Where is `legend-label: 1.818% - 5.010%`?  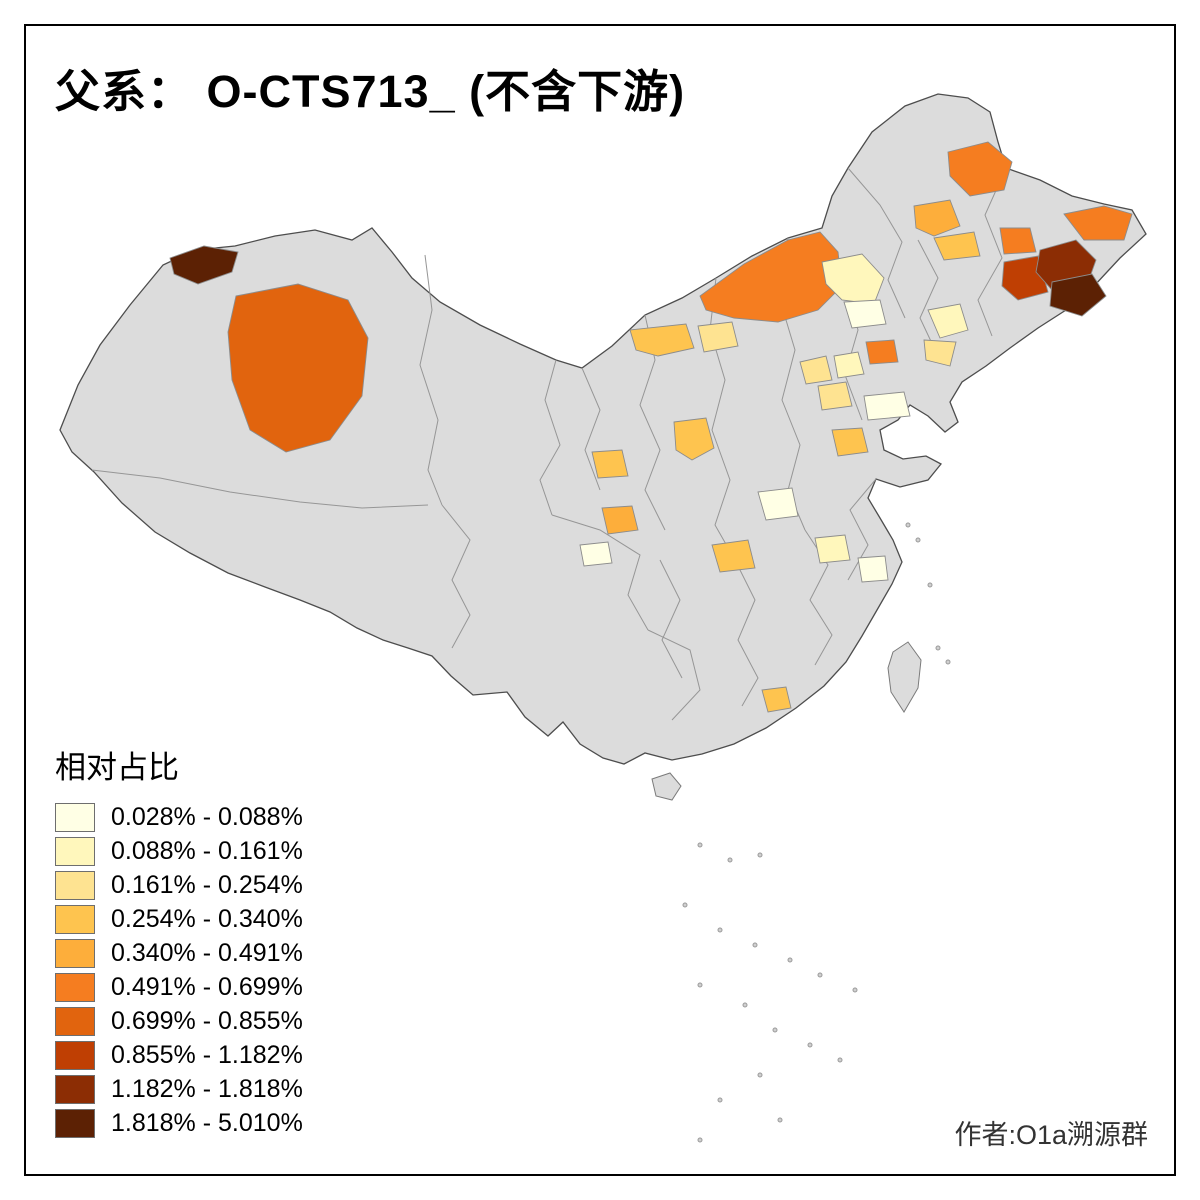
legend-label: 1.818% - 5.010% is located at coordinates (207, 1123).